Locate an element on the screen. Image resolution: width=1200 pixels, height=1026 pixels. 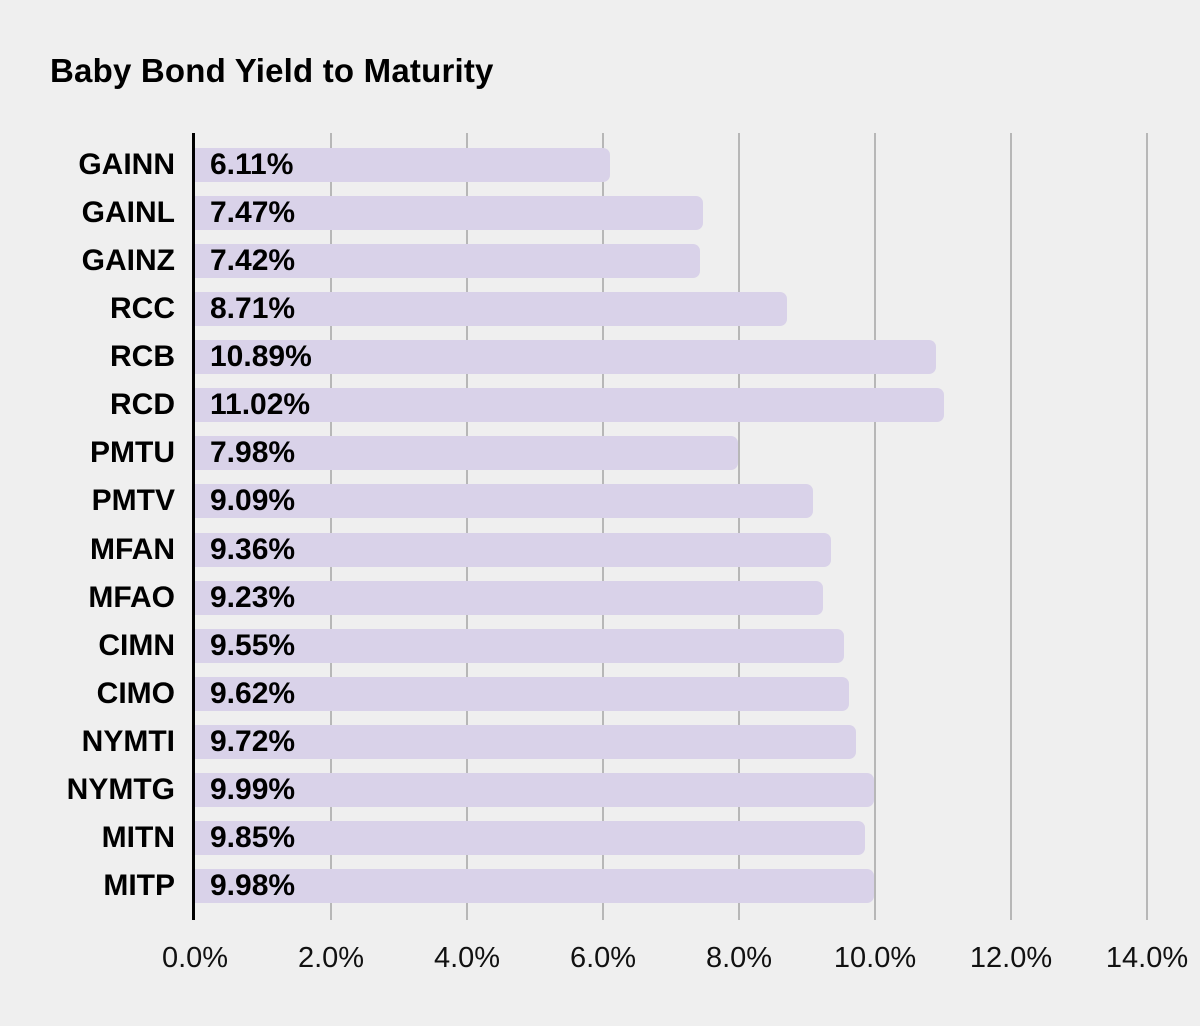
bar-row: MFAO 9.23% is located at coordinates (600, 598).